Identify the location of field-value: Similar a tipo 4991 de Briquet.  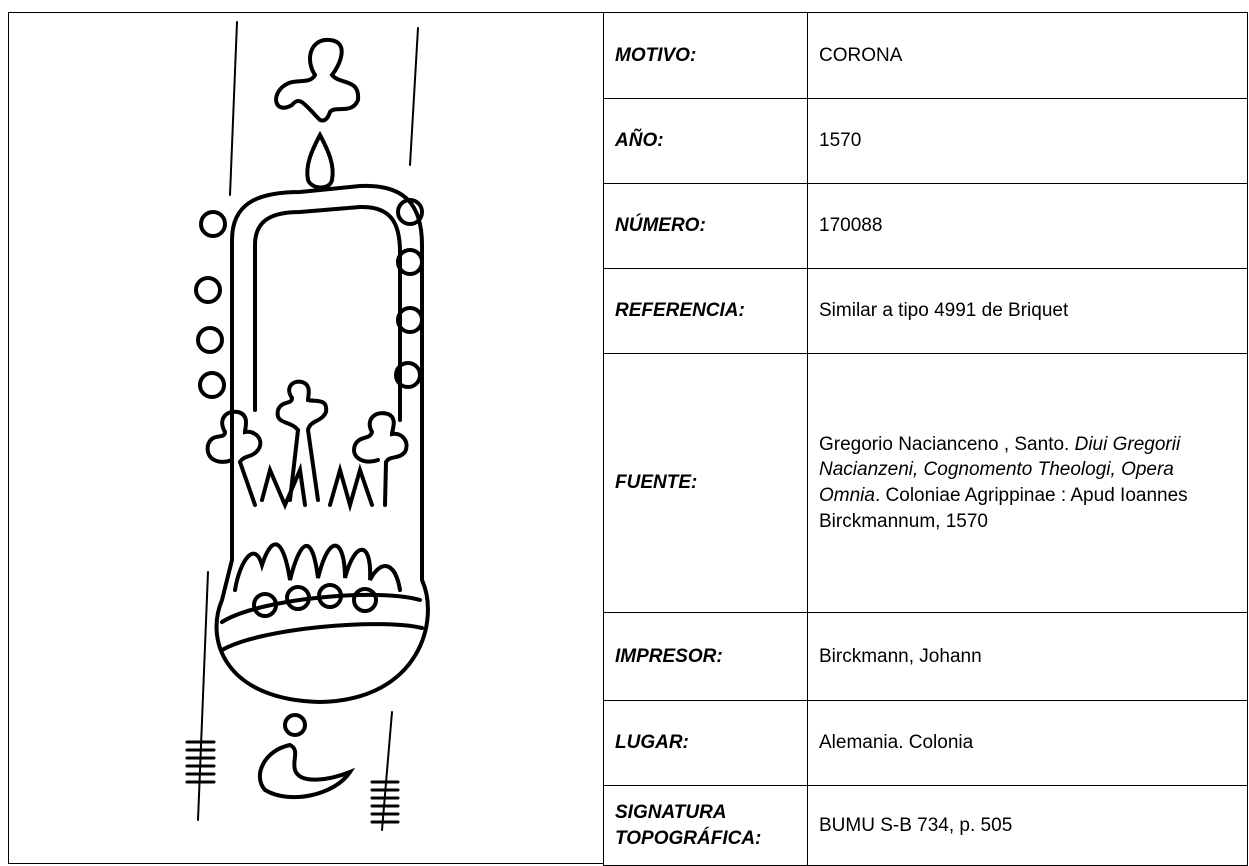
(1027, 311).